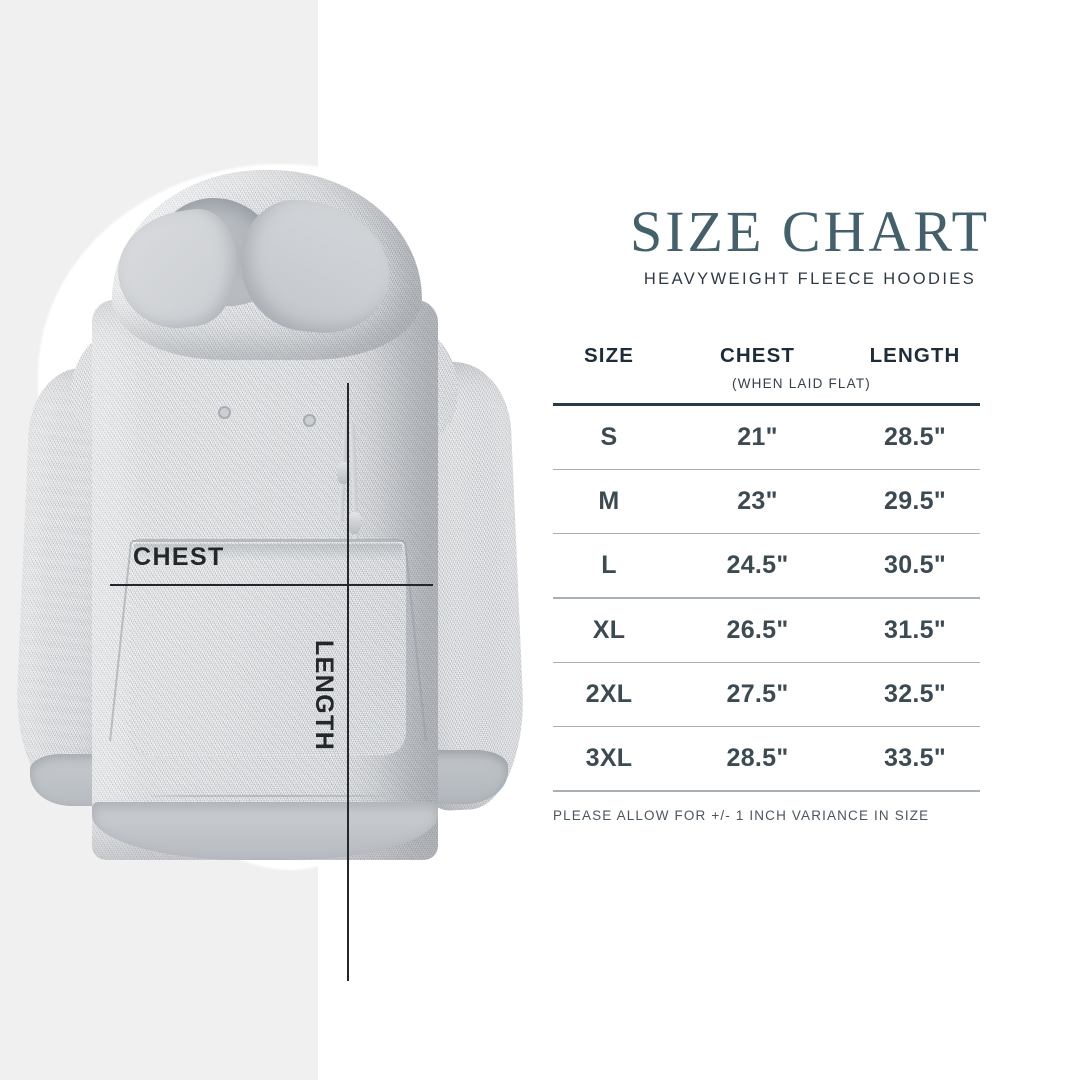 The image size is (1080, 1080). Describe the element at coordinates (757, 565) in the screenshot. I see `cell-chest: 24.5"` at that location.